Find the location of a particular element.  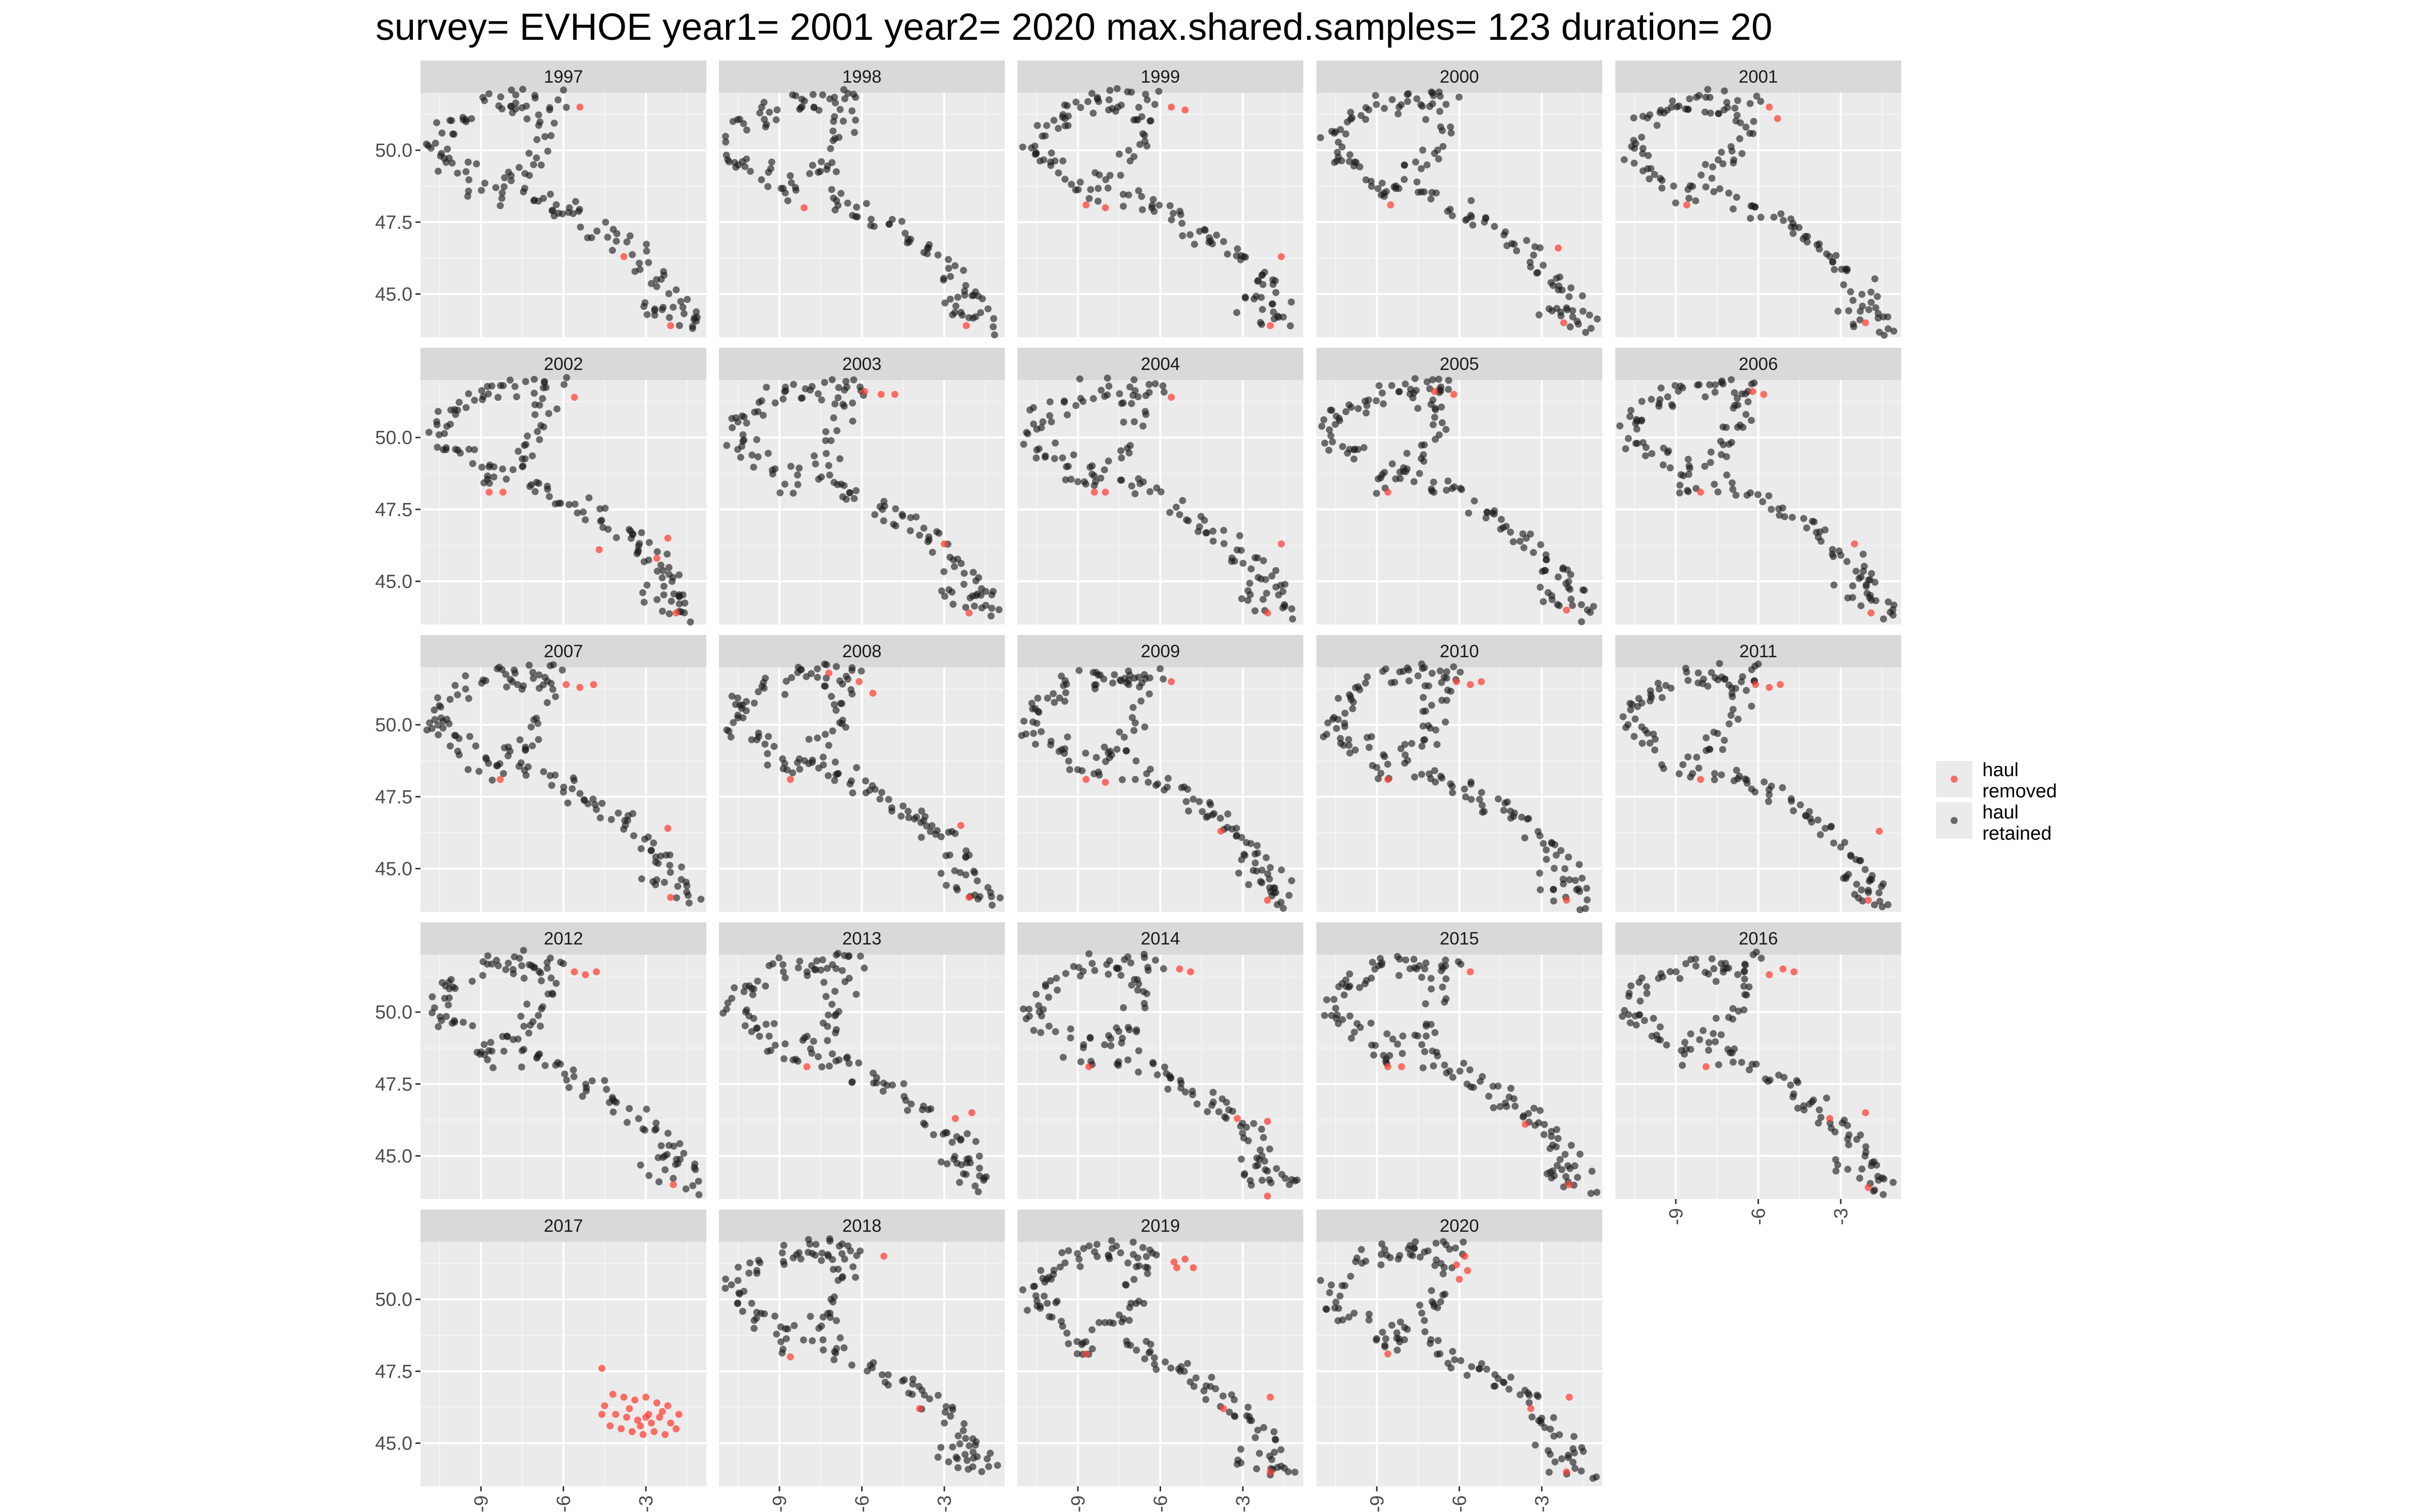

facet-strip-label: 1998 is located at coordinates (862, 77).